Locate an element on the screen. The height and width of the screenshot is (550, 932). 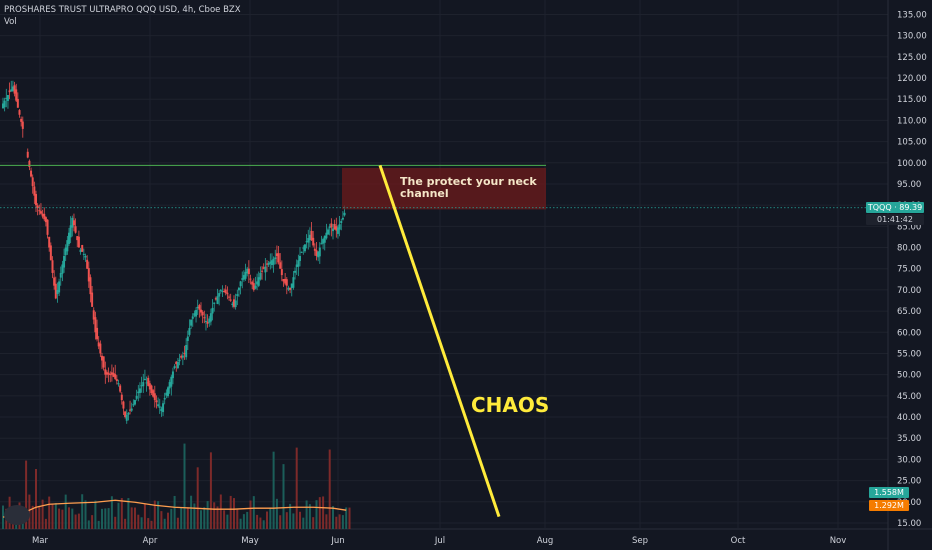
y-tick-label: 110.00 is located at coordinates (912, 121).